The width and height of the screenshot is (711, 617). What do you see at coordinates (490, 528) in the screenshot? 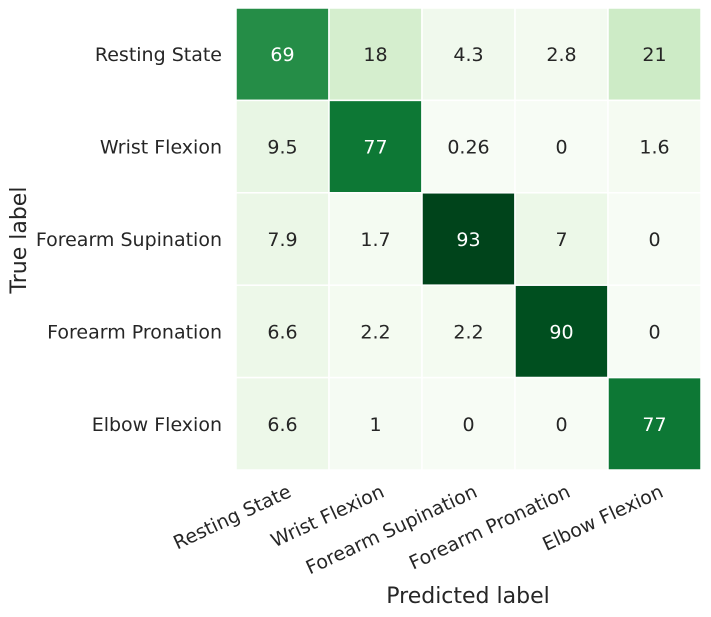
I see `x-tick-label: Forearm Pronation` at bounding box center [490, 528].